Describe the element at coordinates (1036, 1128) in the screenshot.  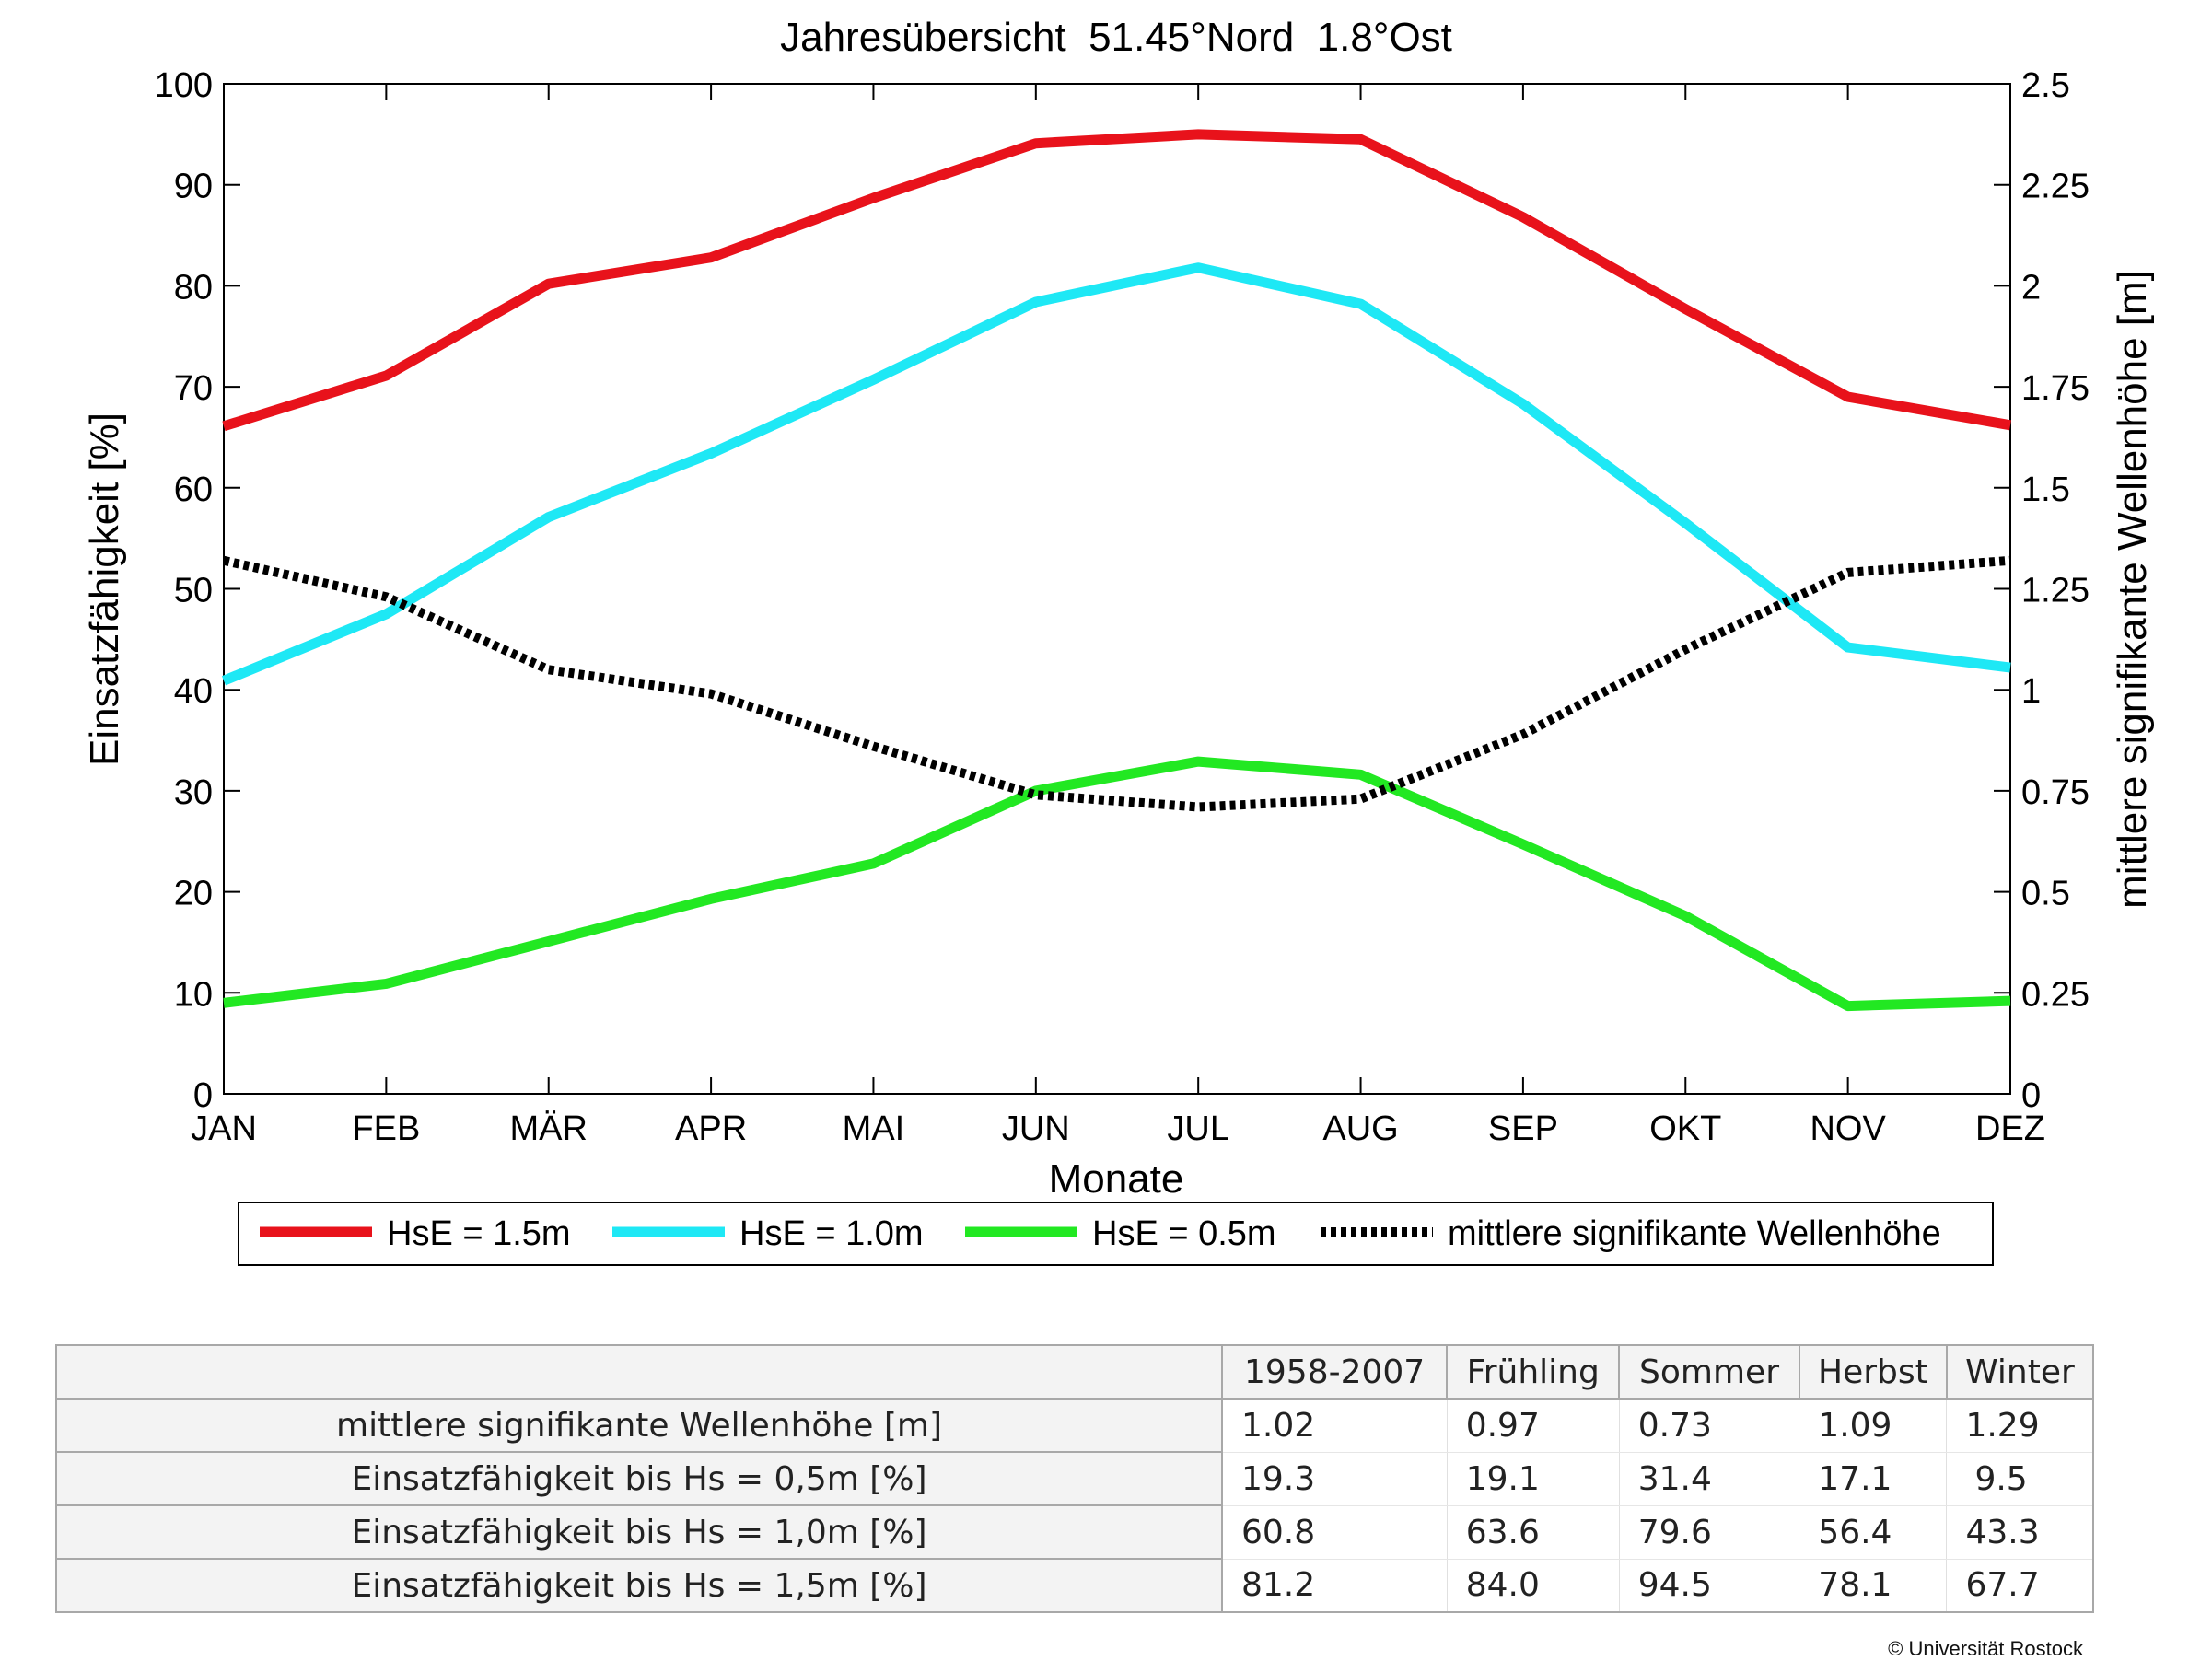
I see `x-tick-label: JUN` at that location.